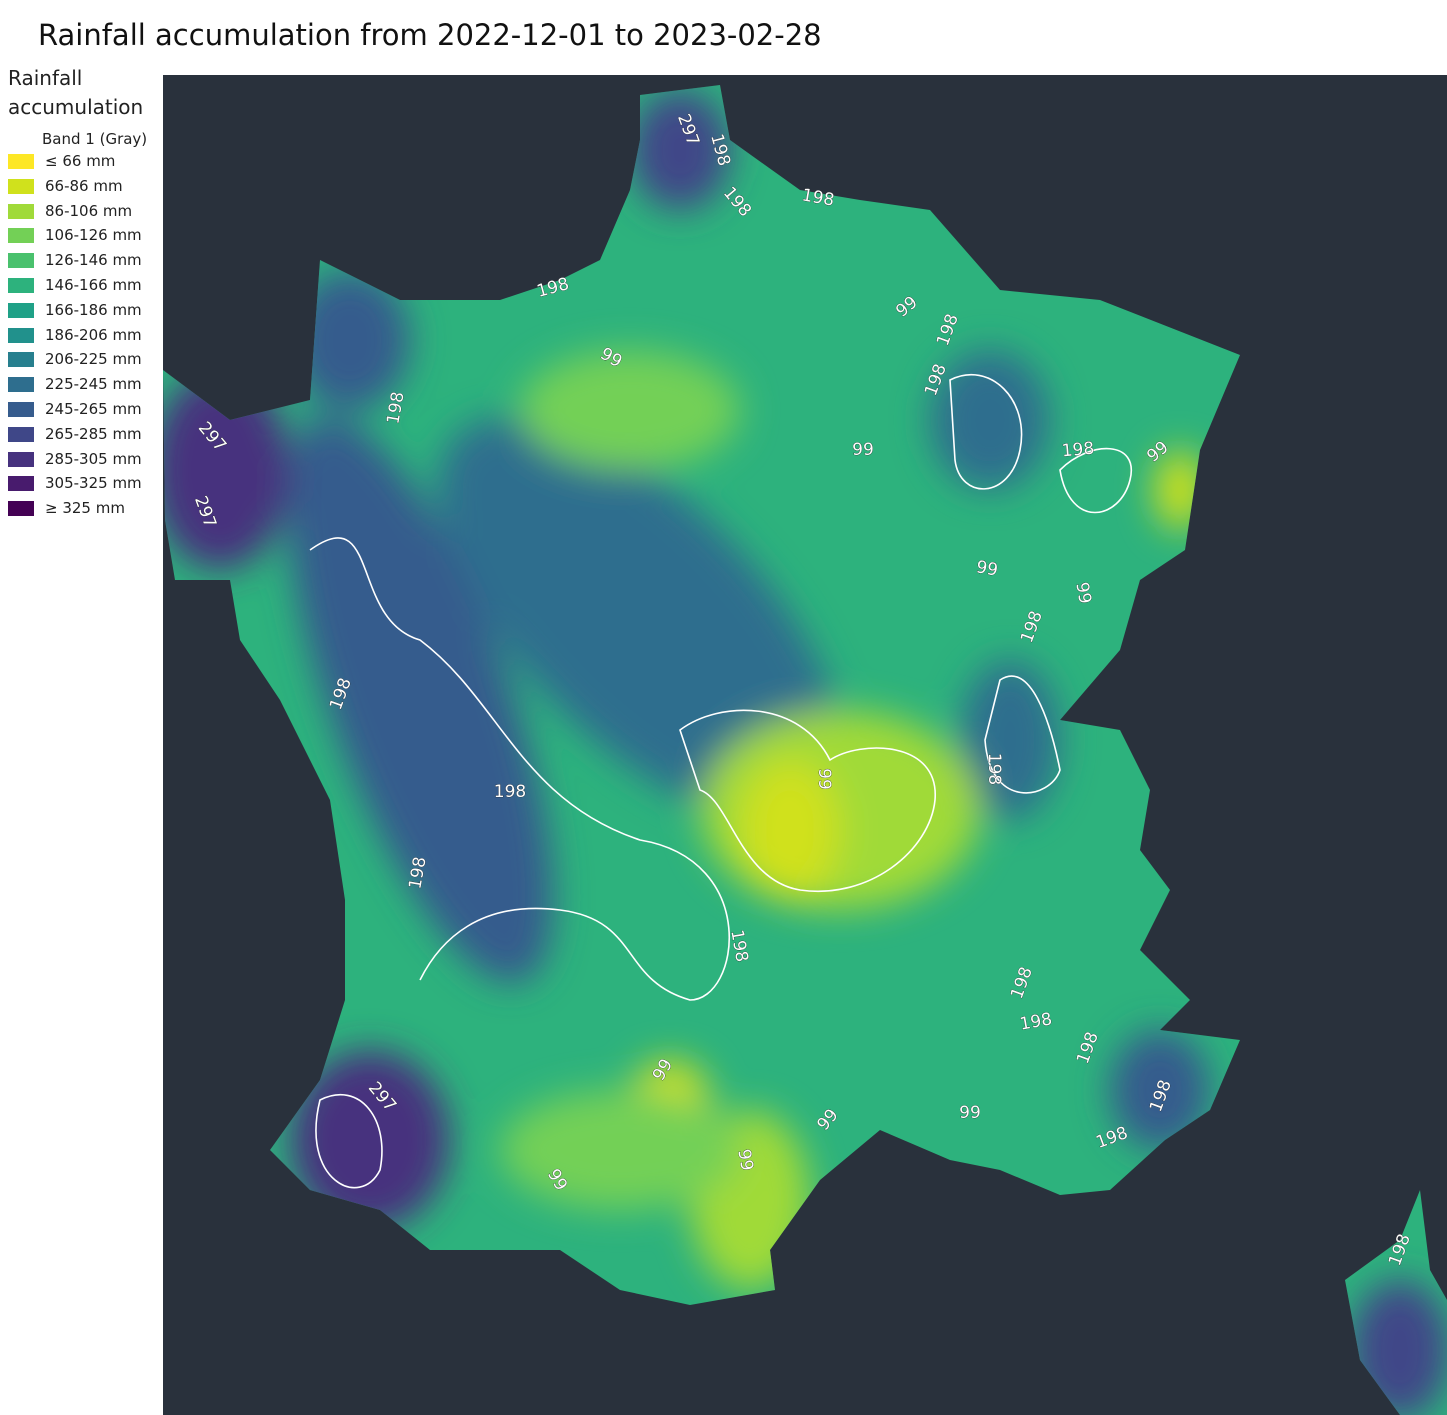 This screenshot has height=1415, width=1447. Describe the element at coordinates (93, 285) in the screenshot. I see `legend-label: 146-166 mm` at that location.